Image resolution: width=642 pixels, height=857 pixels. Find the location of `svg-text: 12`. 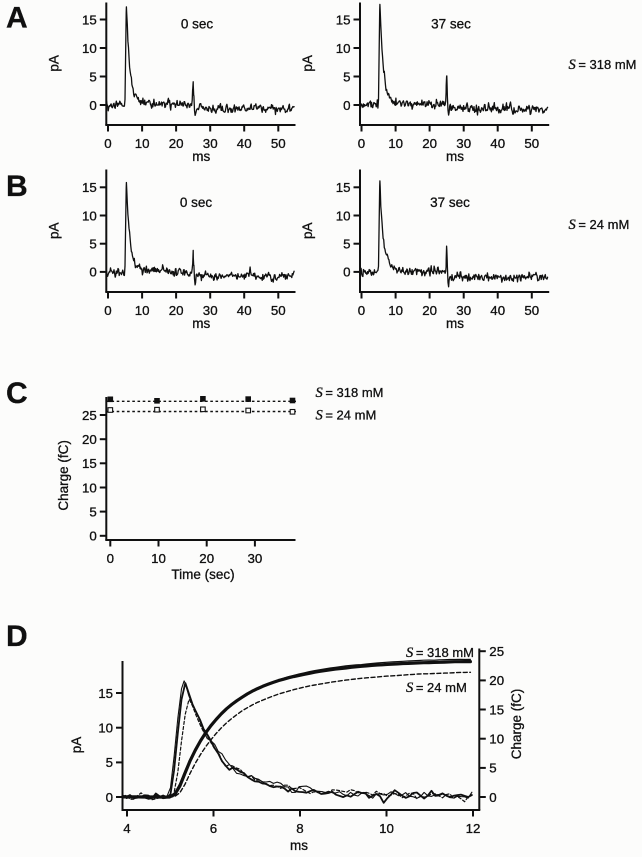

svg-text: 12 is located at coordinates (473, 828).